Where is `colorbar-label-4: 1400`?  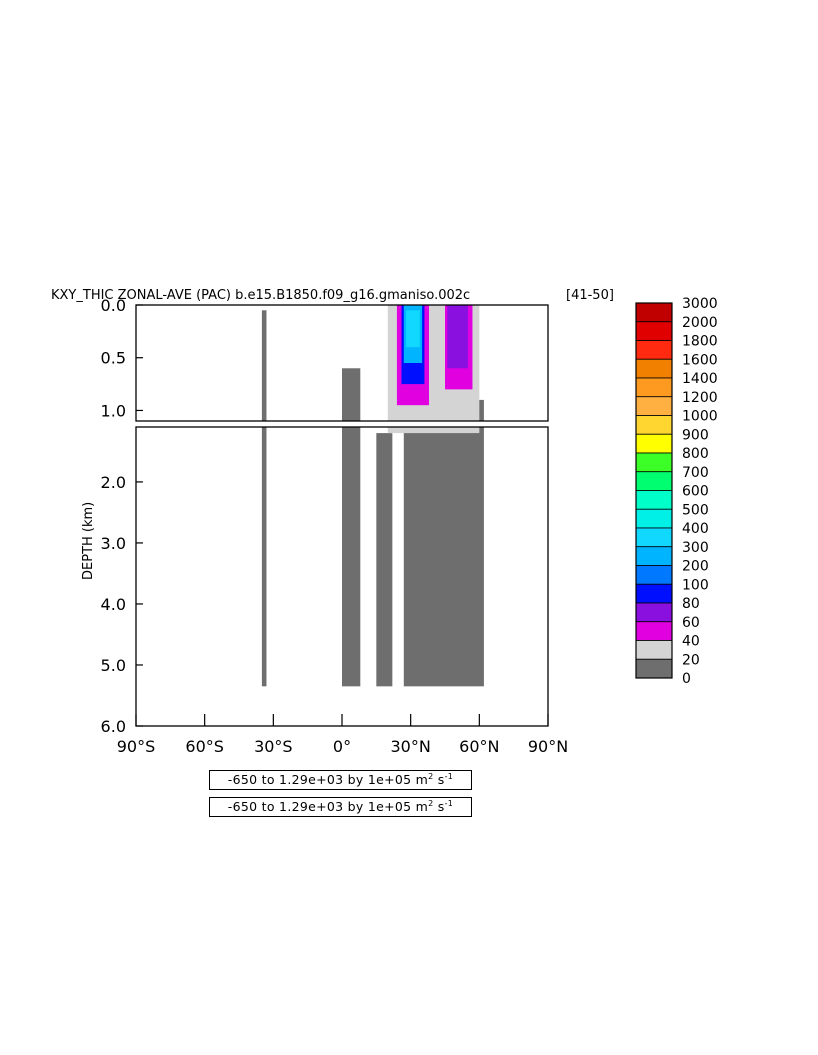
colorbar-label-4: 1400 is located at coordinates (700, 379).